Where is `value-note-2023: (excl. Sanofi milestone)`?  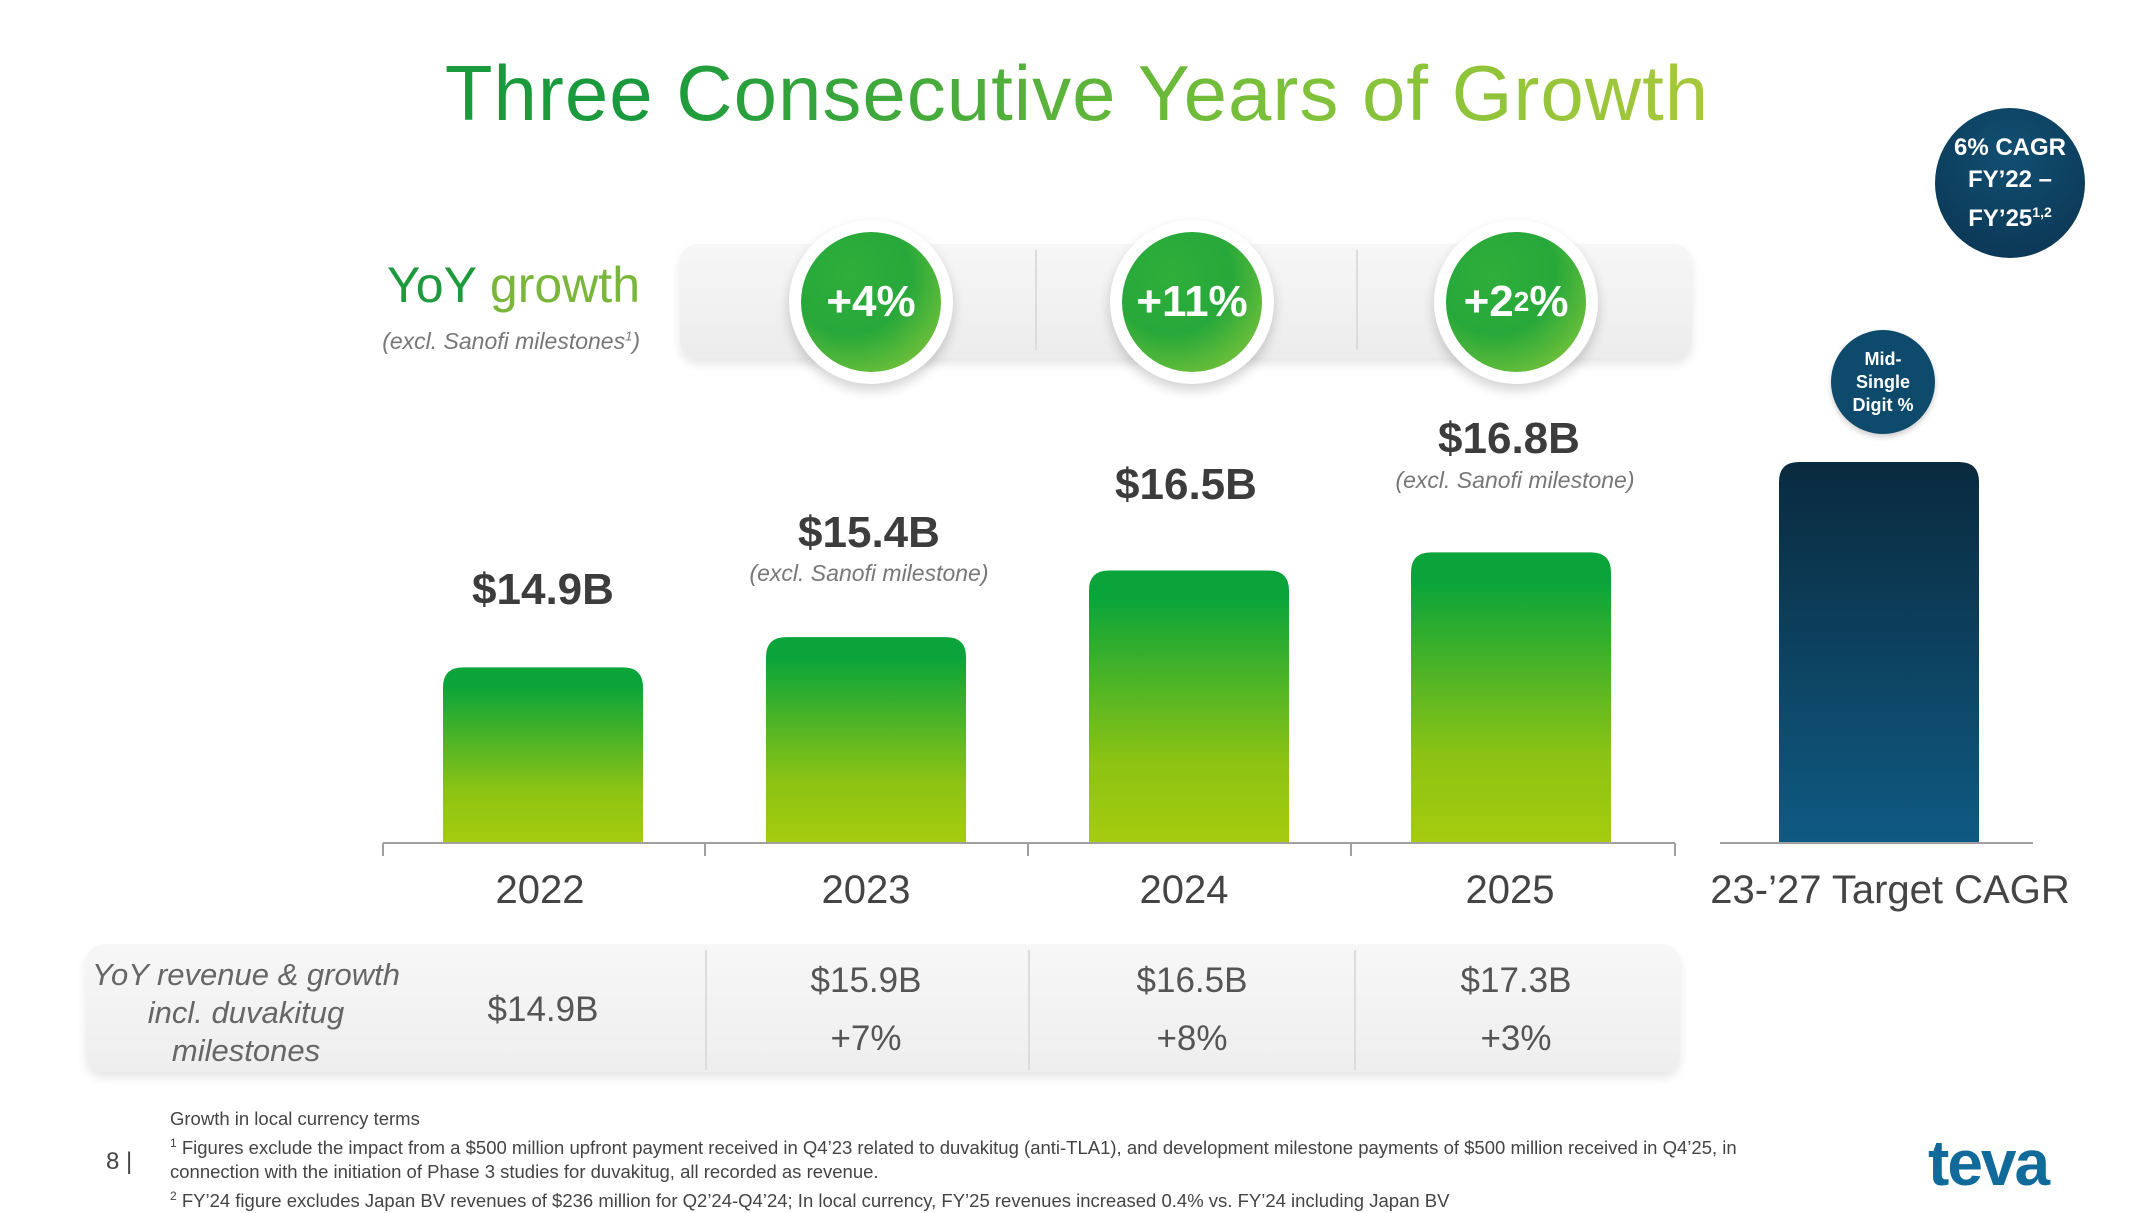 value-note-2023: (excl. Sanofi milestone) is located at coordinates (869, 573).